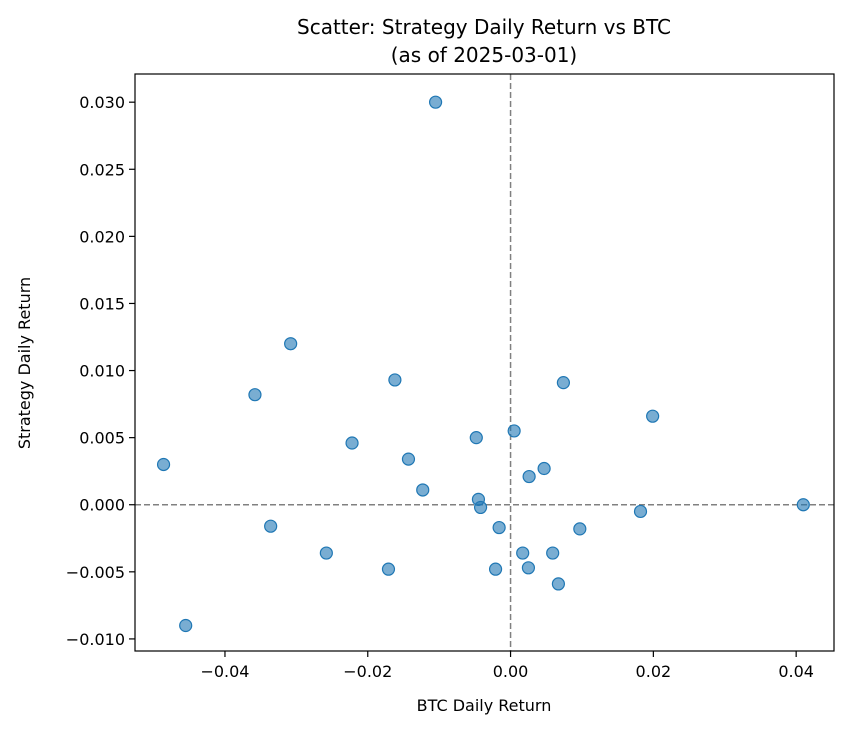 This screenshot has width=847, height=729. What do you see at coordinates (102, 438) in the screenshot?
I see `y-tick-label: 0.005` at bounding box center [102, 438].